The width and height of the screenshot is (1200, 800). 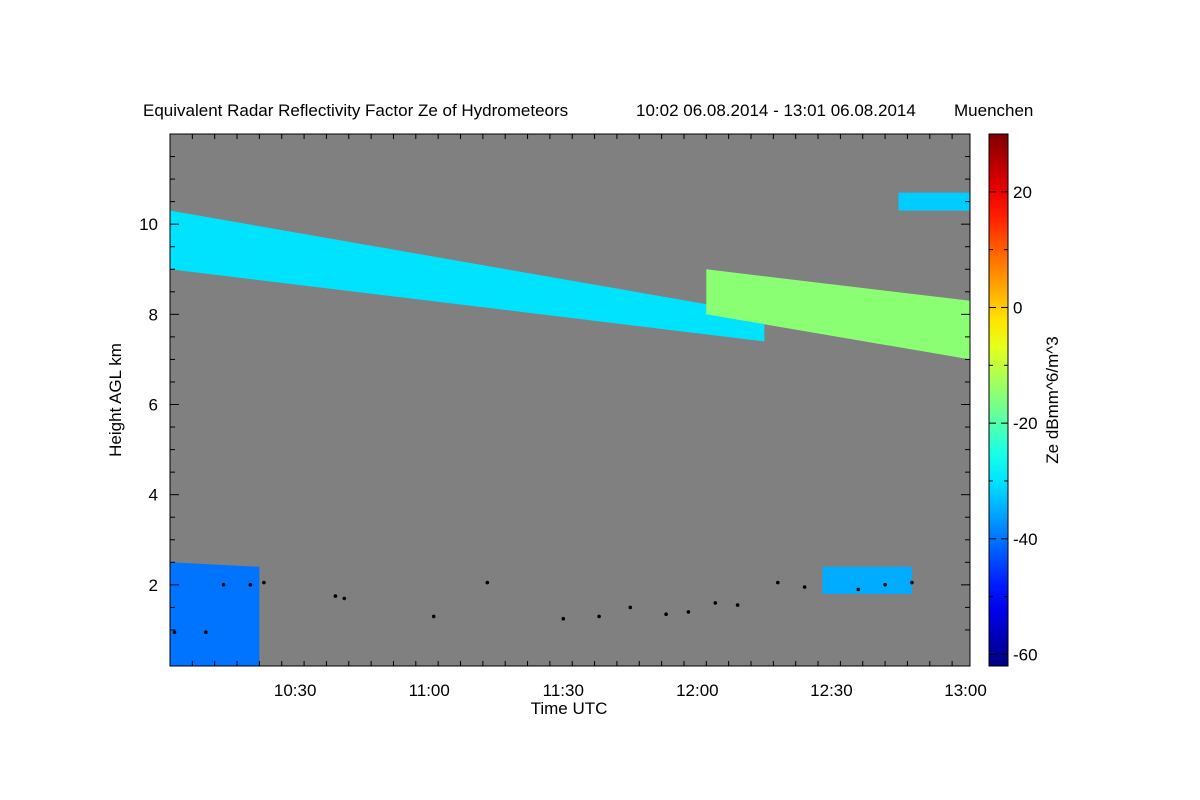 I want to click on colorbar-tick-label: -20, so click(x=1025, y=423).